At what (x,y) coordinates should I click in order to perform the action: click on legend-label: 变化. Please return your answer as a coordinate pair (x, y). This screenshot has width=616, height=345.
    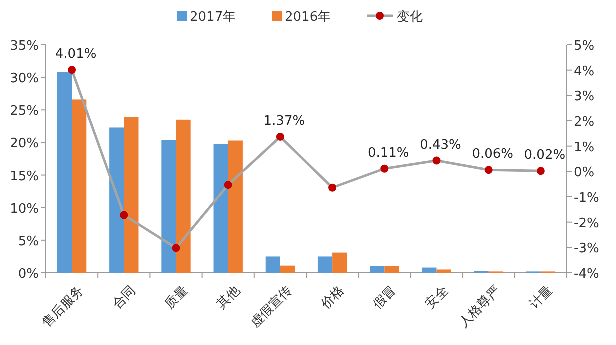
    Looking at the image, I should click on (410, 17).